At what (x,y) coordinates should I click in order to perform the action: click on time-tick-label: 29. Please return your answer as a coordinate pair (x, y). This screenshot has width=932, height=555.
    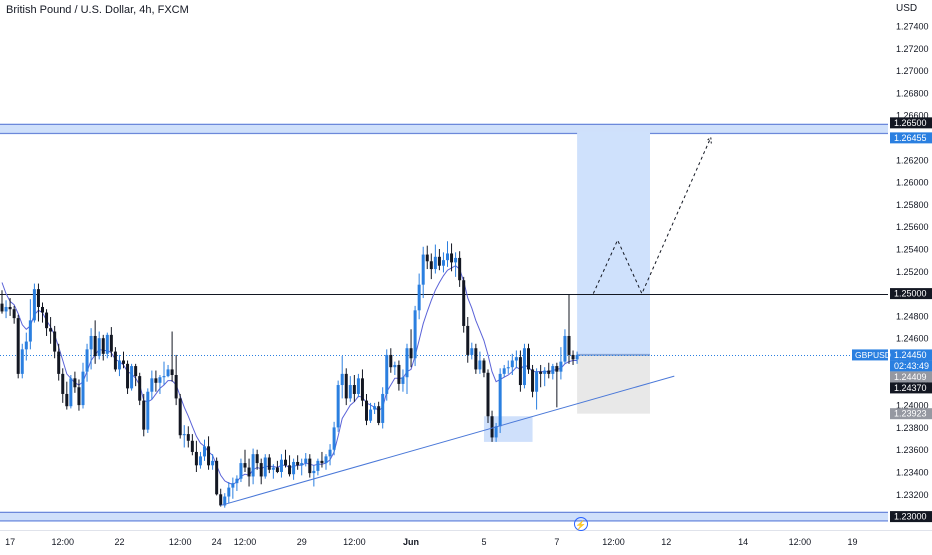
    Looking at the image, I should click on (302, 542).